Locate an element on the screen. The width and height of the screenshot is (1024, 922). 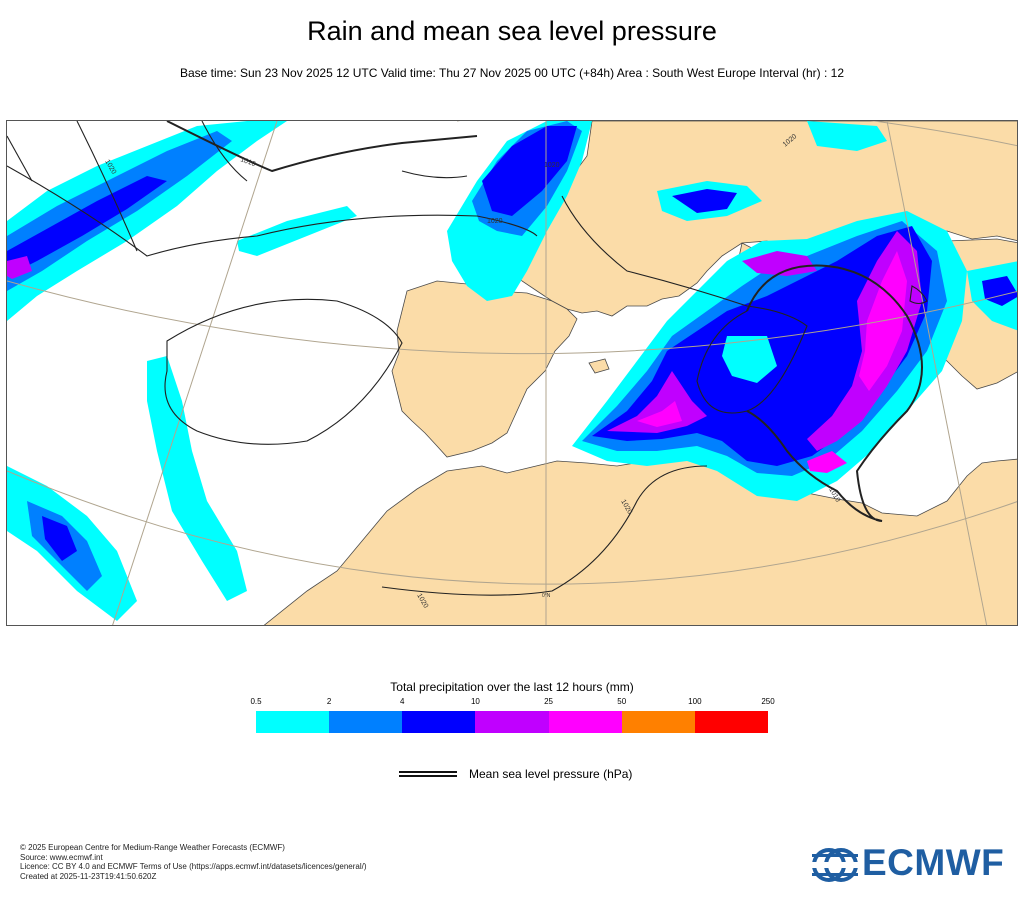
colorbar-tick-label: 4 is located at coordinates (402, 701).